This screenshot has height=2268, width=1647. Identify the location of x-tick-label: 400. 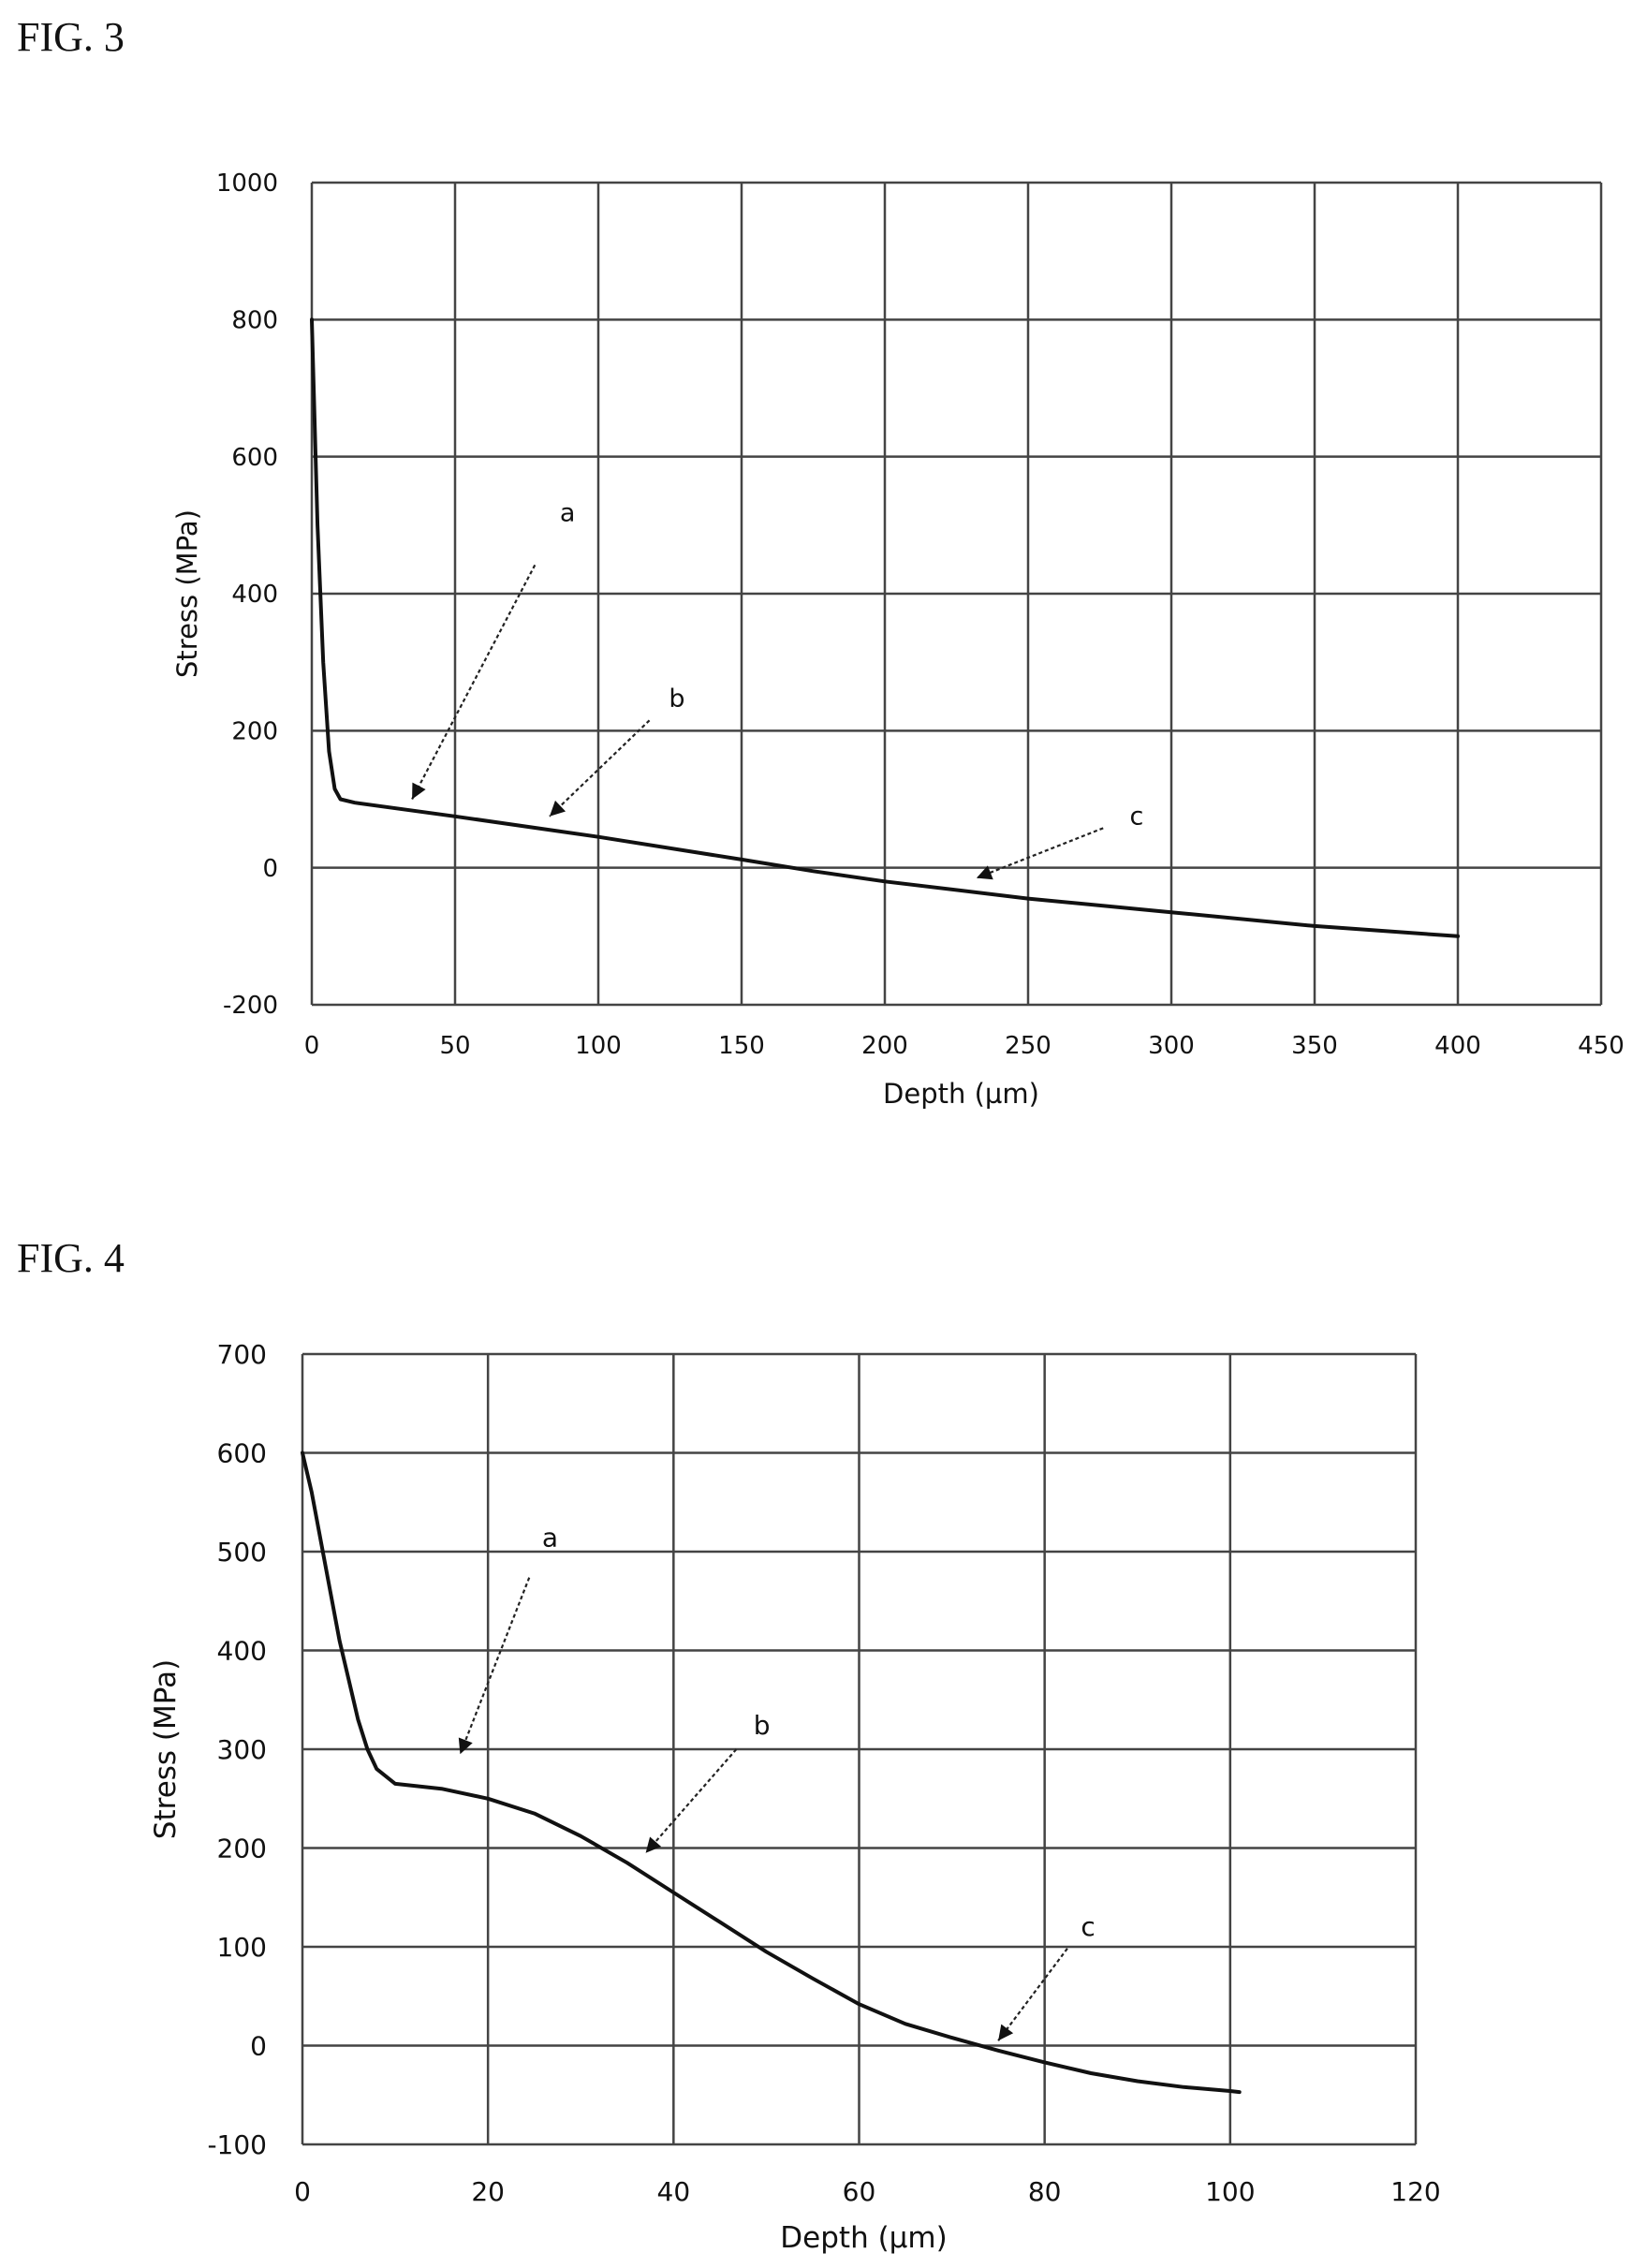
(1457, 1046).